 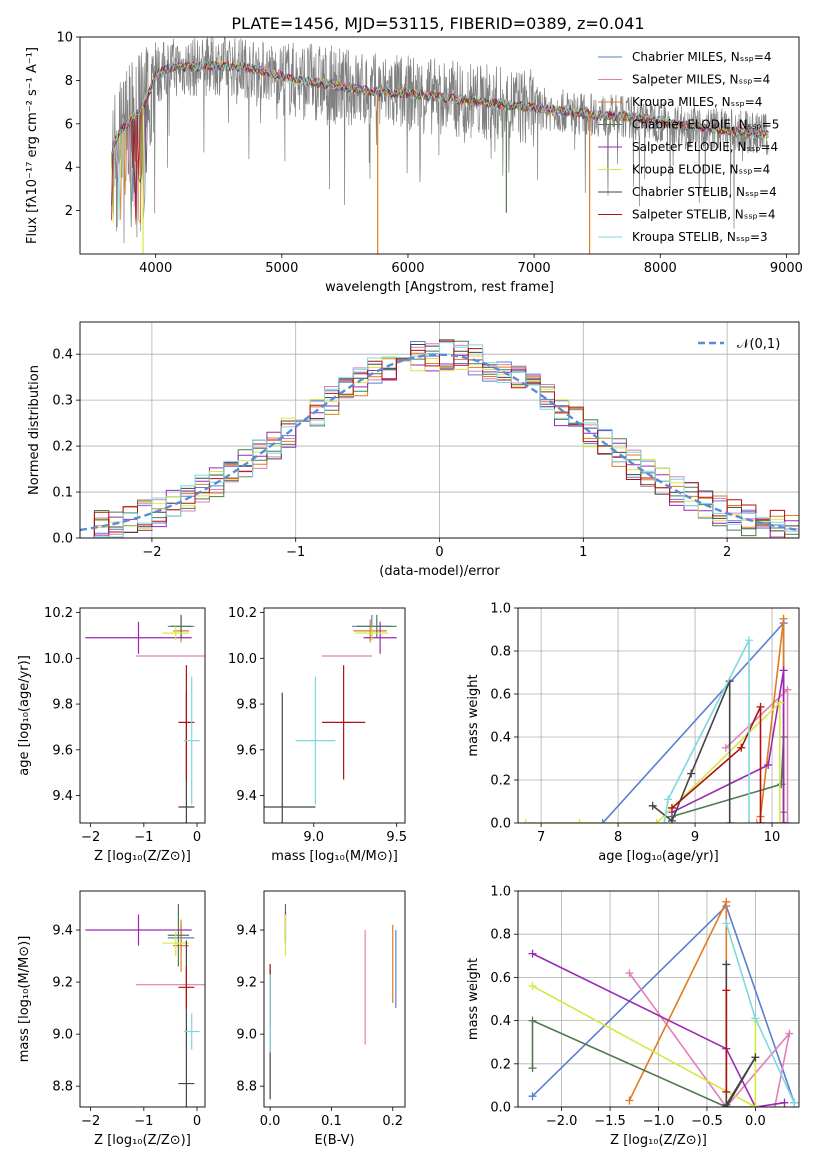 What do you see at coordinates (704, 192) in the screenshot?
I see `legend-label: Chabrier STELIB, Nₛₛₚ=4` at bounding box center [704, 192].